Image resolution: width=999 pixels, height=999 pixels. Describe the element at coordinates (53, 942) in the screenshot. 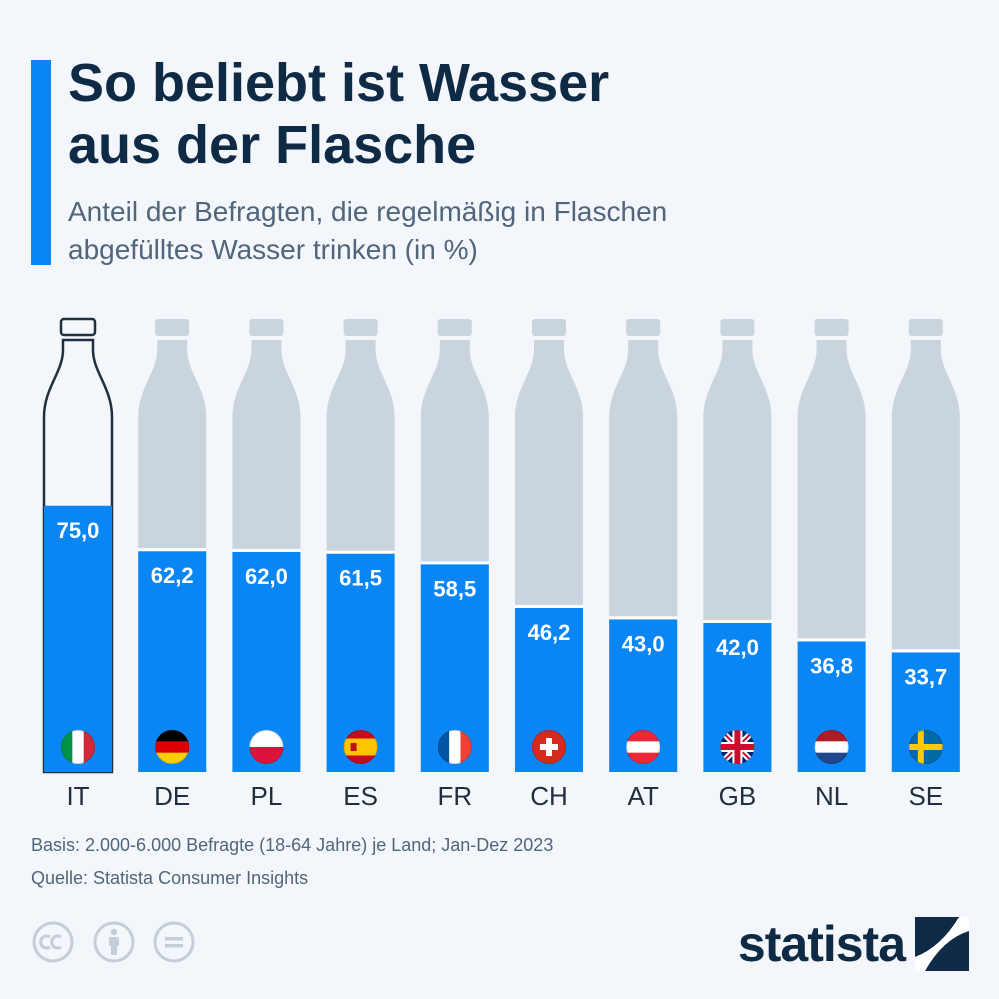

I see `creative-commons-icon` at that location.